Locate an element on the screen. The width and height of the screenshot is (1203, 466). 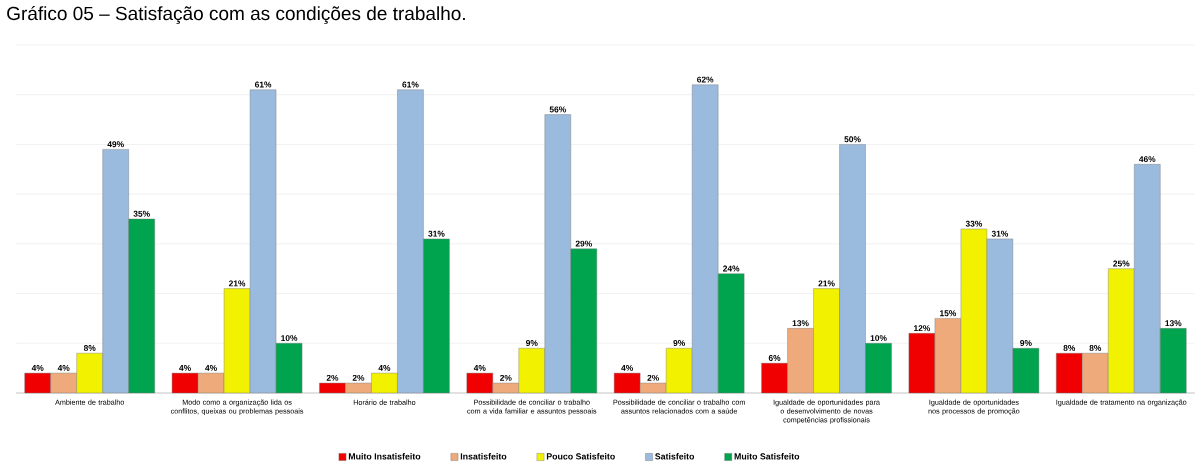
data-label: 12% is located at coordinates (922, 328).